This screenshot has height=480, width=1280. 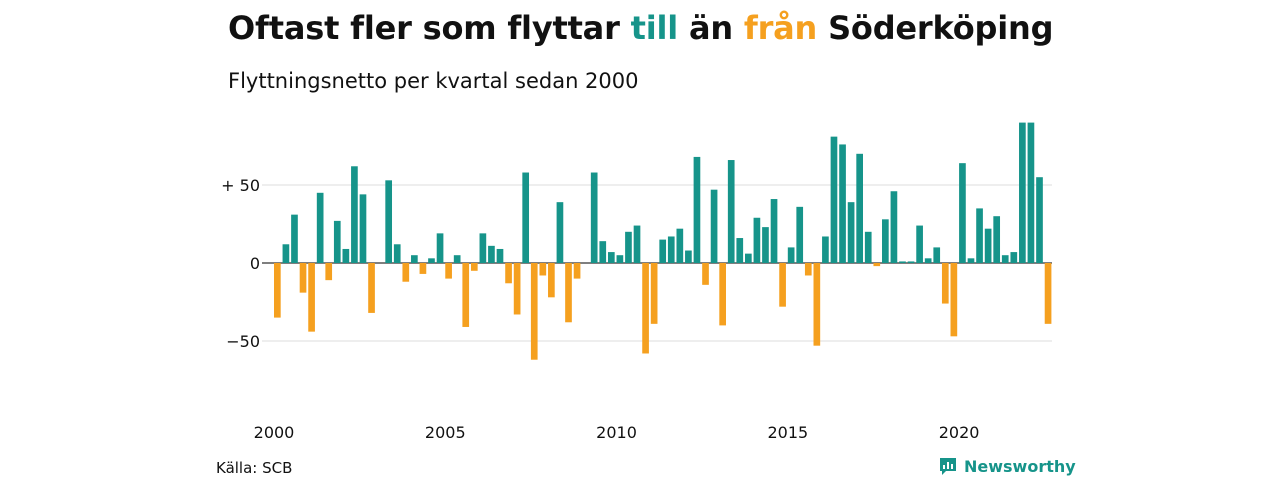 What do you see at coordinates (255, 263) in the screenshot?
I see `y-tick-label: 0` at bounding box center [255, 263].